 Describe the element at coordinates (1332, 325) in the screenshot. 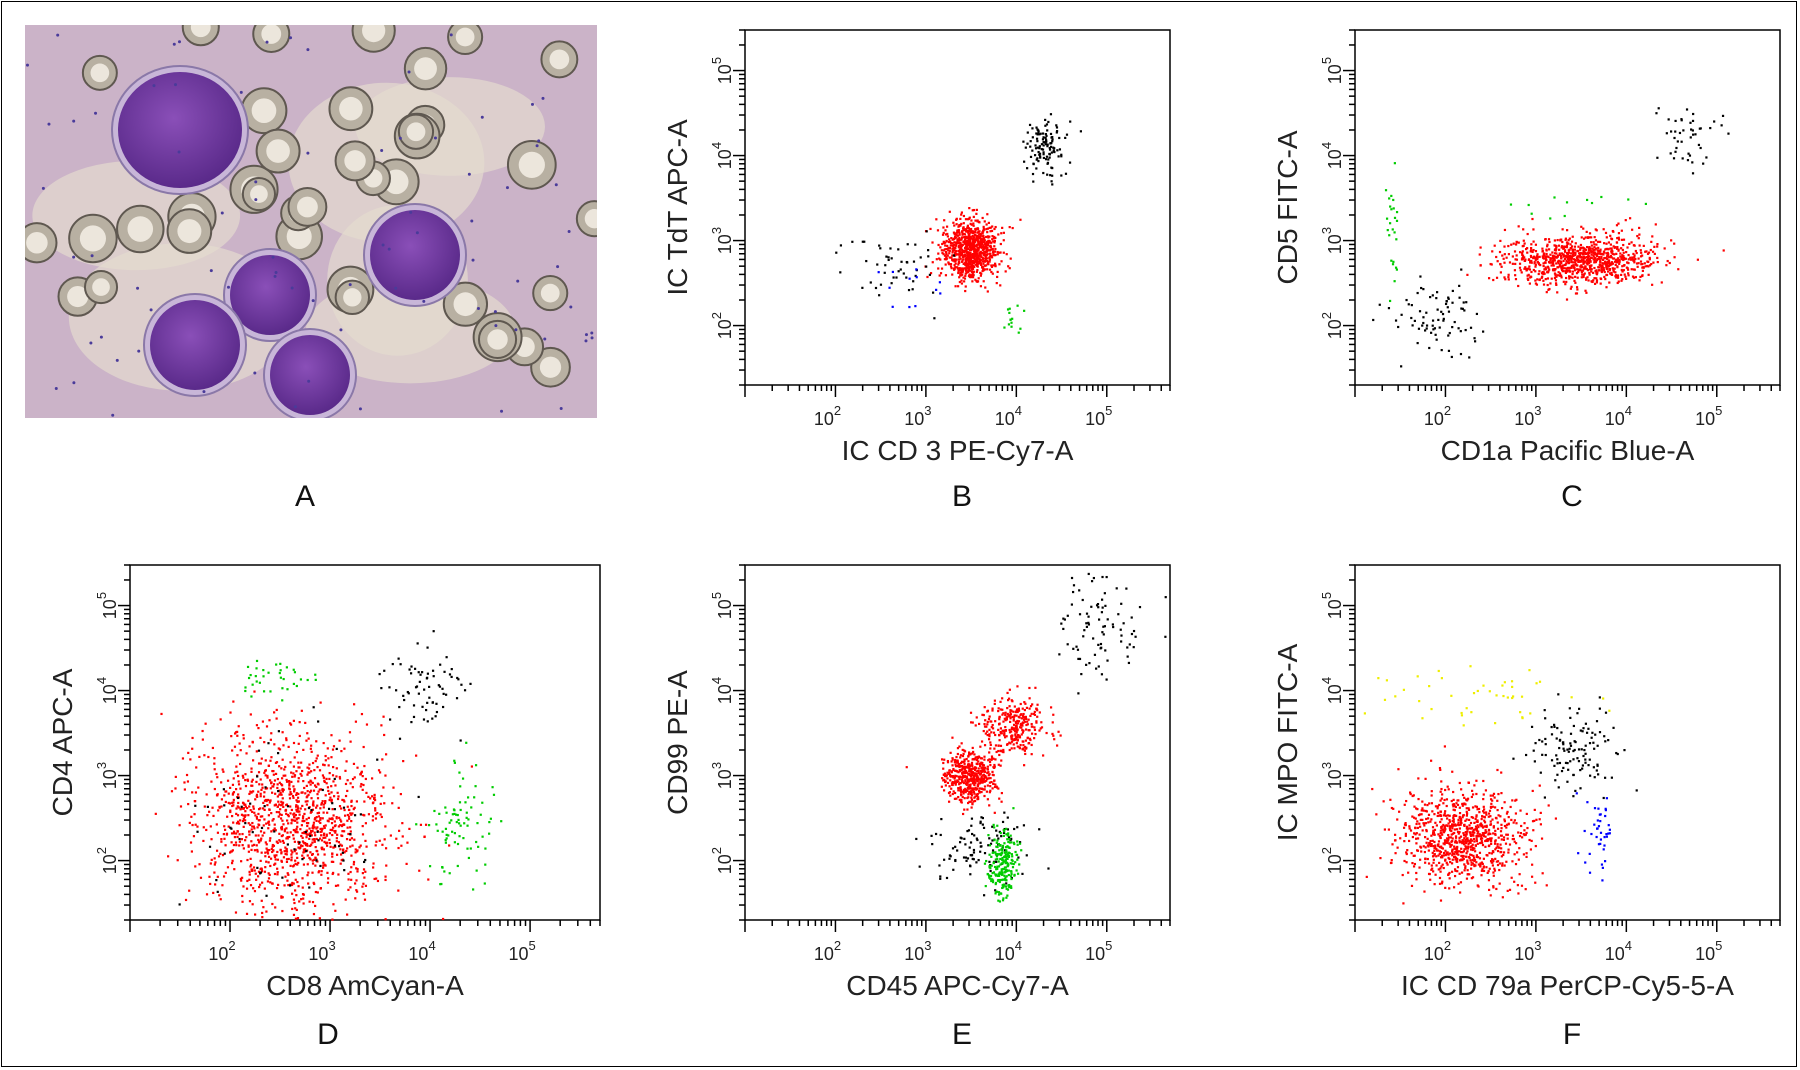

I see `y-tick-label: 102` at that location.